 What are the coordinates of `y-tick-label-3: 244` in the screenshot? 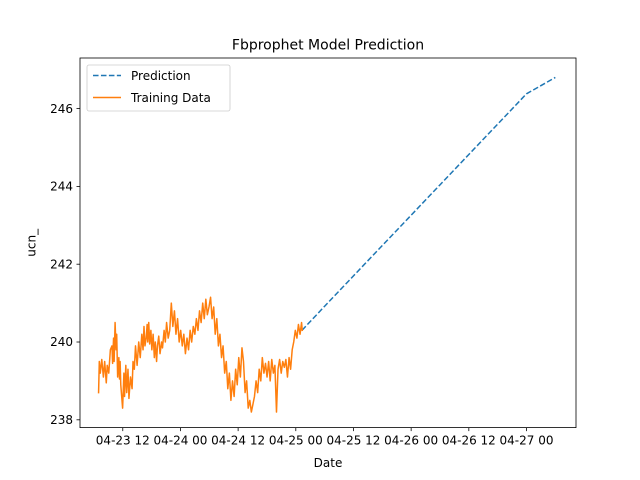 It's located at (61, 187).